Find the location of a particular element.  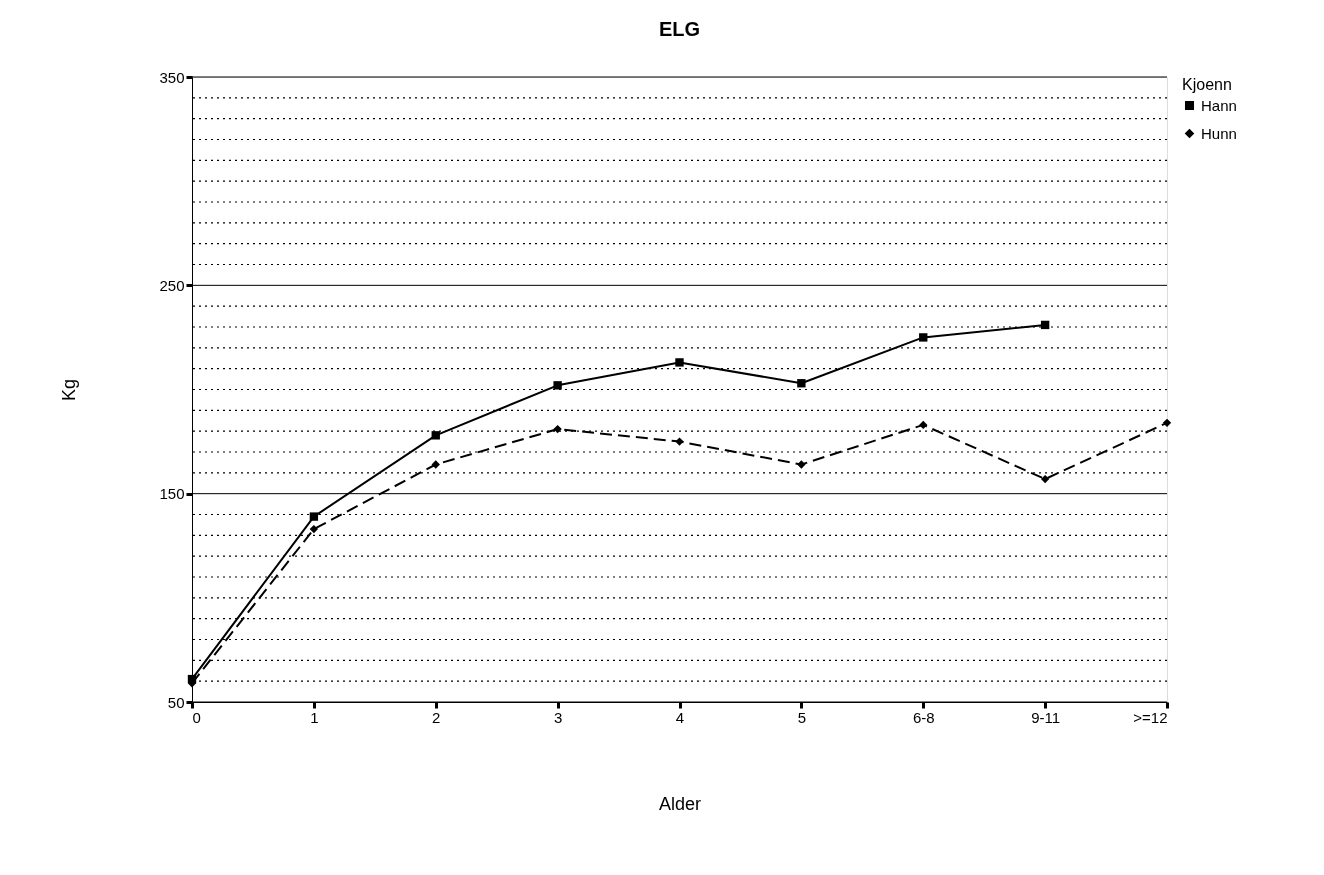

y-tick-label: 250 is located at coordinates (172, 285).